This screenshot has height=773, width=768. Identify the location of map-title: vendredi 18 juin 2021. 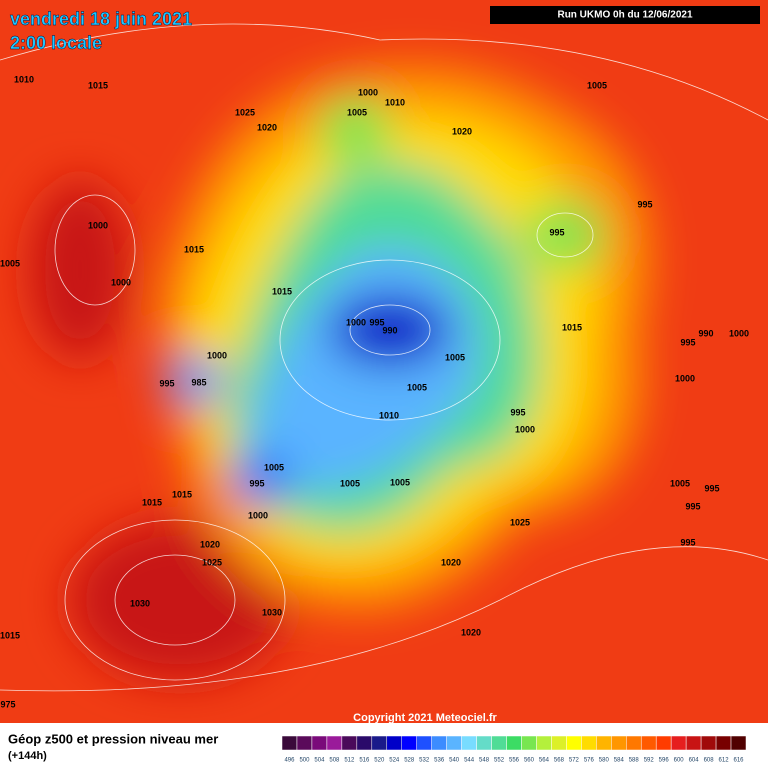
(101, 19).